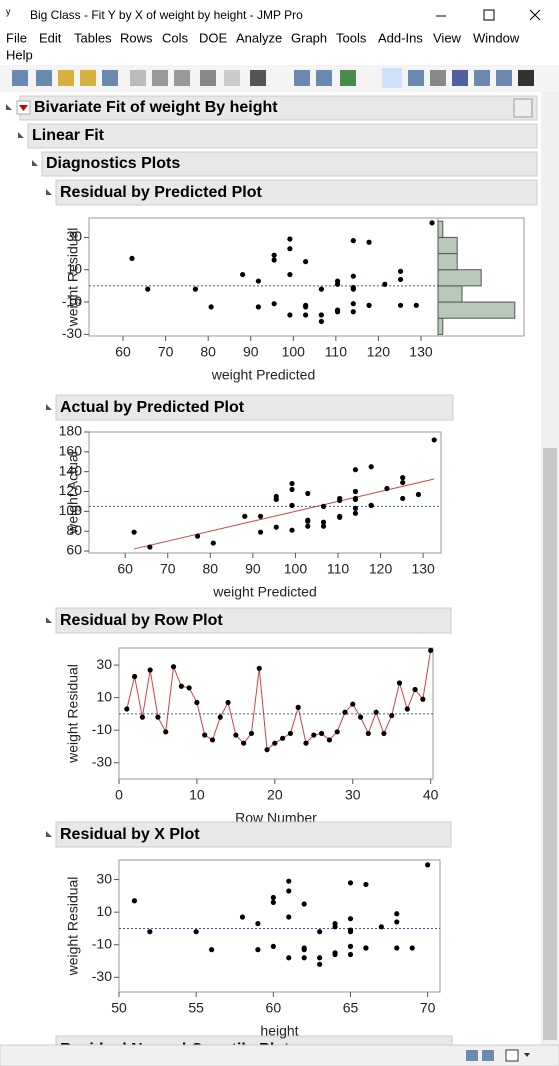 The height and width of the screenshot is (1066, 559). What do you see at coordinates (175, 37) in the screenshot?
I see `menu-item: Cols` at bounding box center [175, 37].